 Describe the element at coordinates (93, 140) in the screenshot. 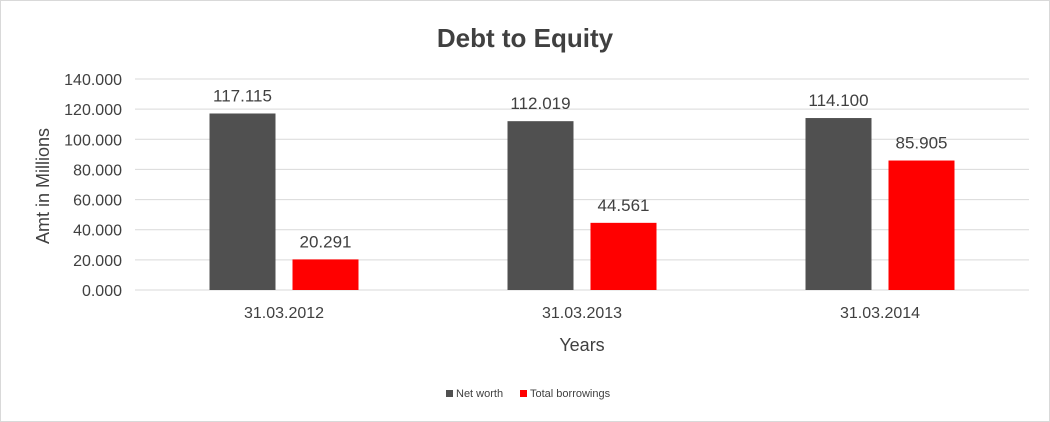

I see `y-tick-label: 100.000` at that location.